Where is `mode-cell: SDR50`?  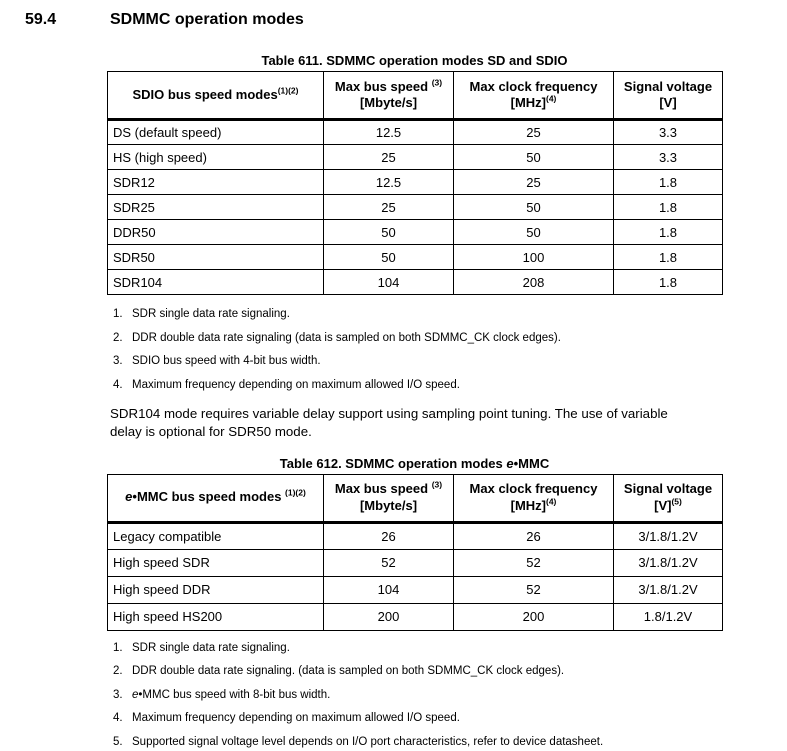 mode-cell: SDR50 is located at coordinates (215, 257).